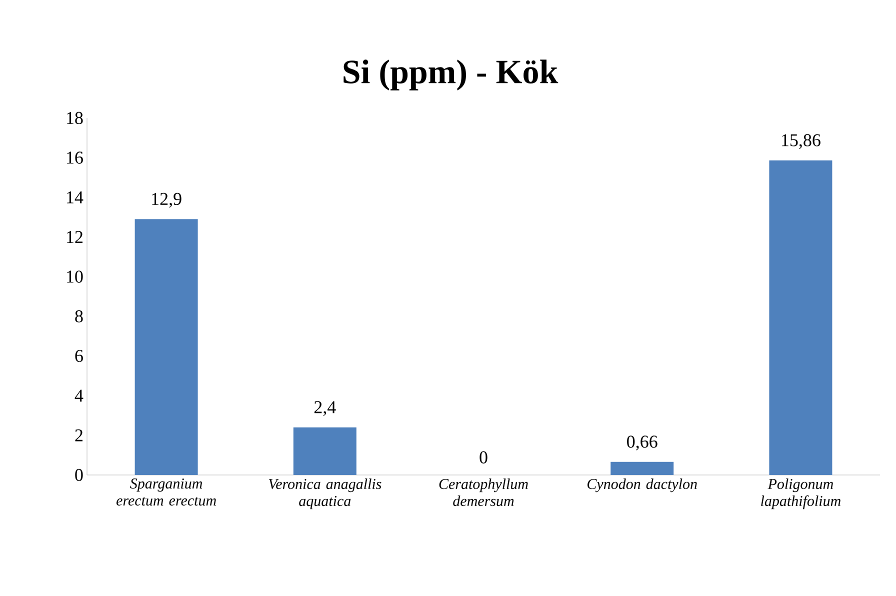 The height and width of the screenshot is (596, 896). Describe the element at coordinates (75, 276) in the screenshot. I see `y-tick-label: 10` at that location.